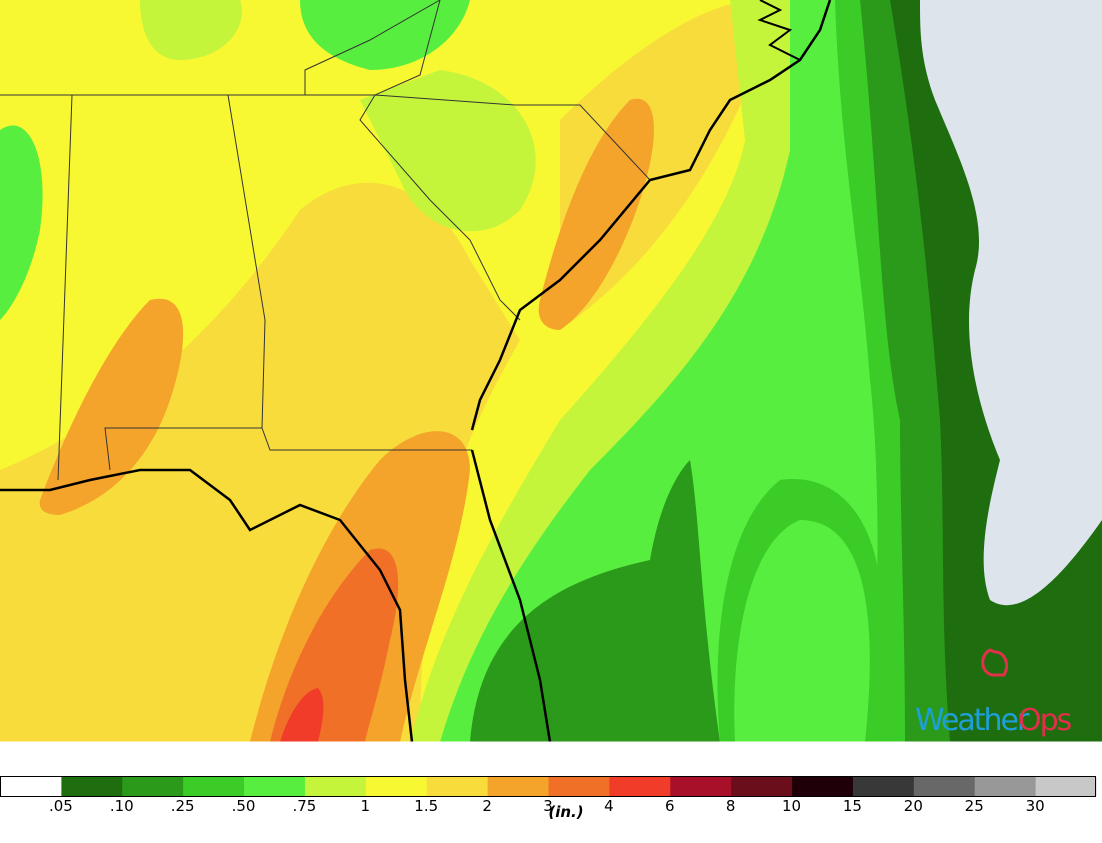  I want to click on legend-label: 1, so click(366, 806).